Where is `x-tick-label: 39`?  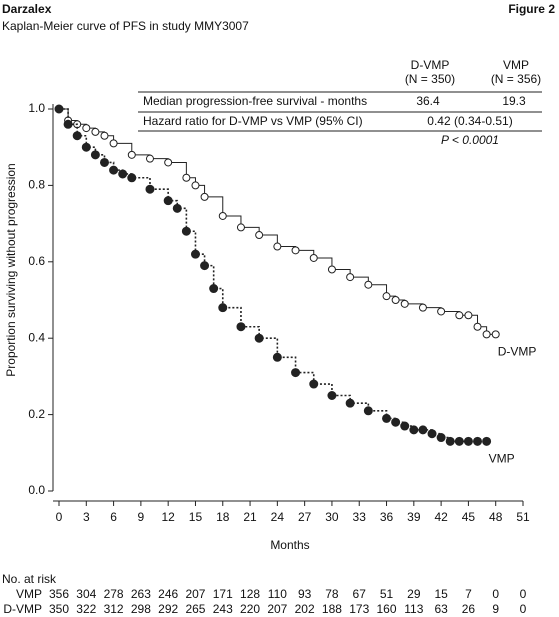
x-tick-label: 39 is located at coordinates (414, 517).